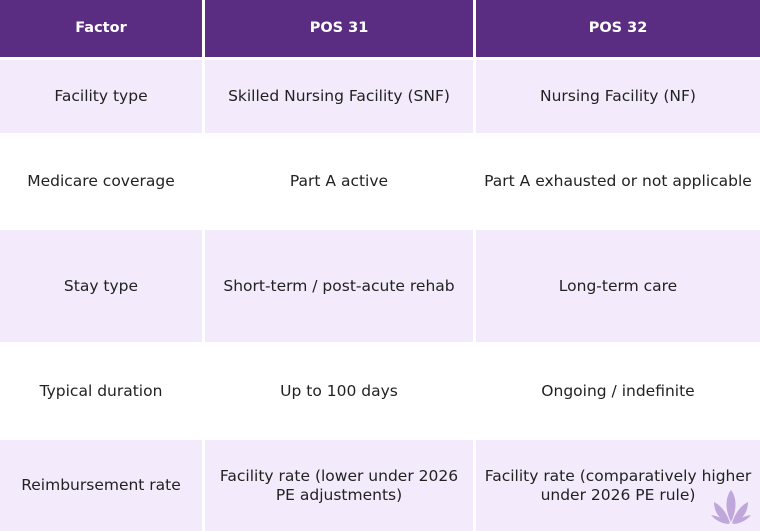 The width and height of the screenshot is (760, 531). I want to click on row-medicare-coverage-pos31: Part A active, so click(339, 181).